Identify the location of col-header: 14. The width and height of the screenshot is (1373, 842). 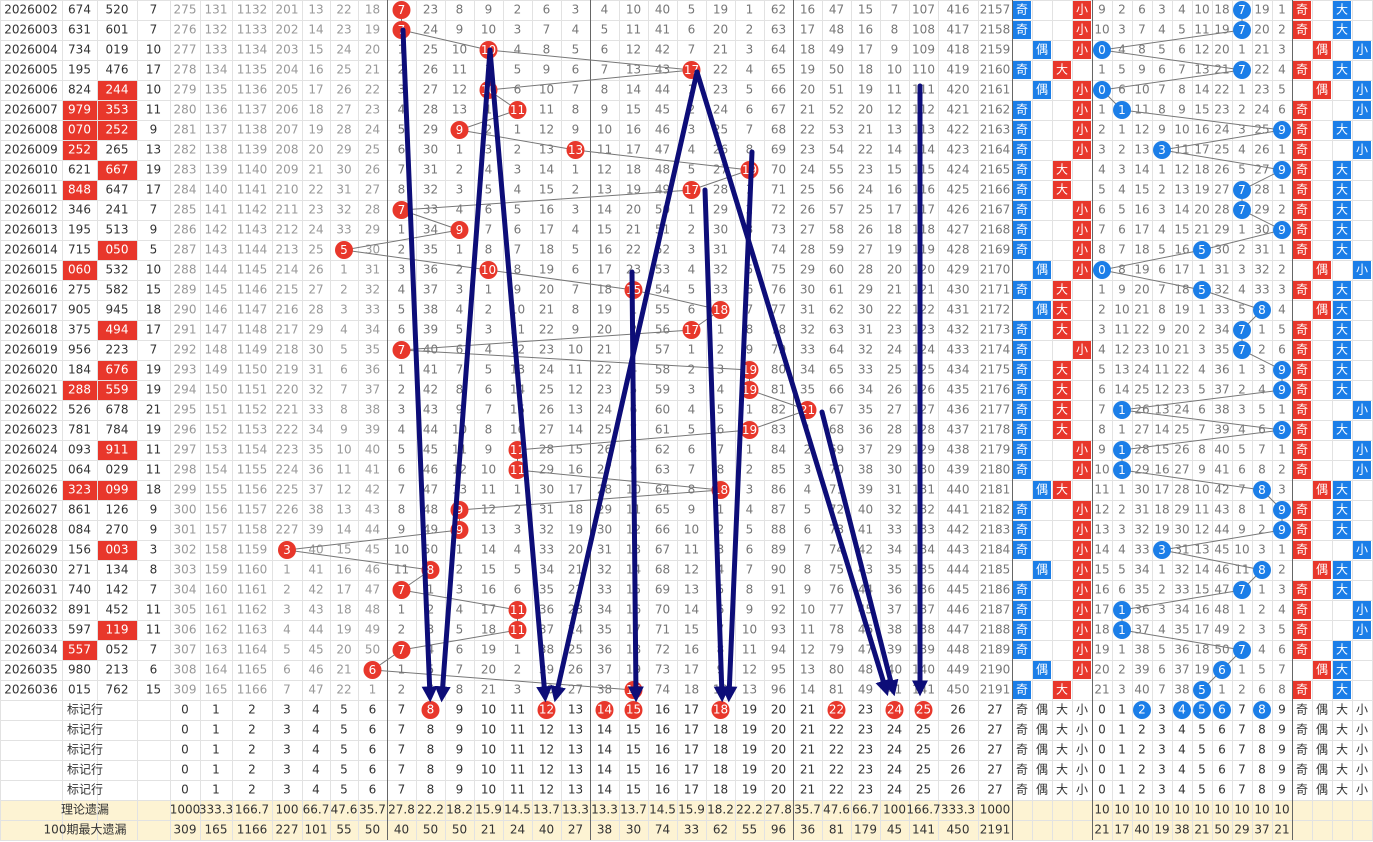
(604, 710).